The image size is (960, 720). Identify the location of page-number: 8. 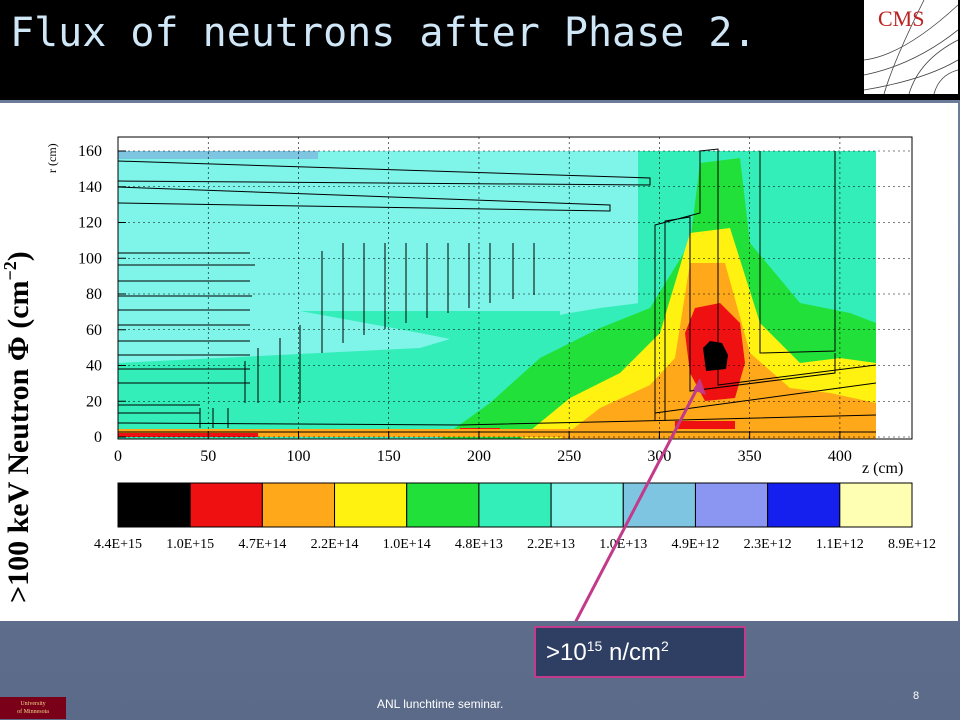
(916, 696).